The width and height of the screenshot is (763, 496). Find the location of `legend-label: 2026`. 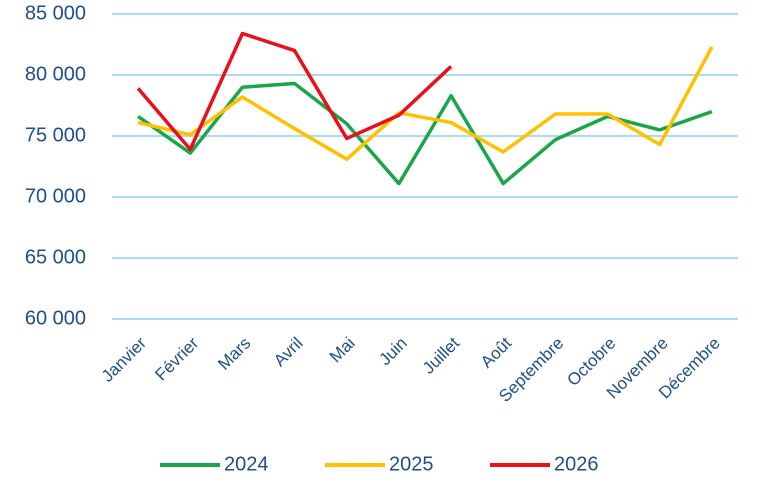

legend-label: 2026 is located at coordinates (576, 464).